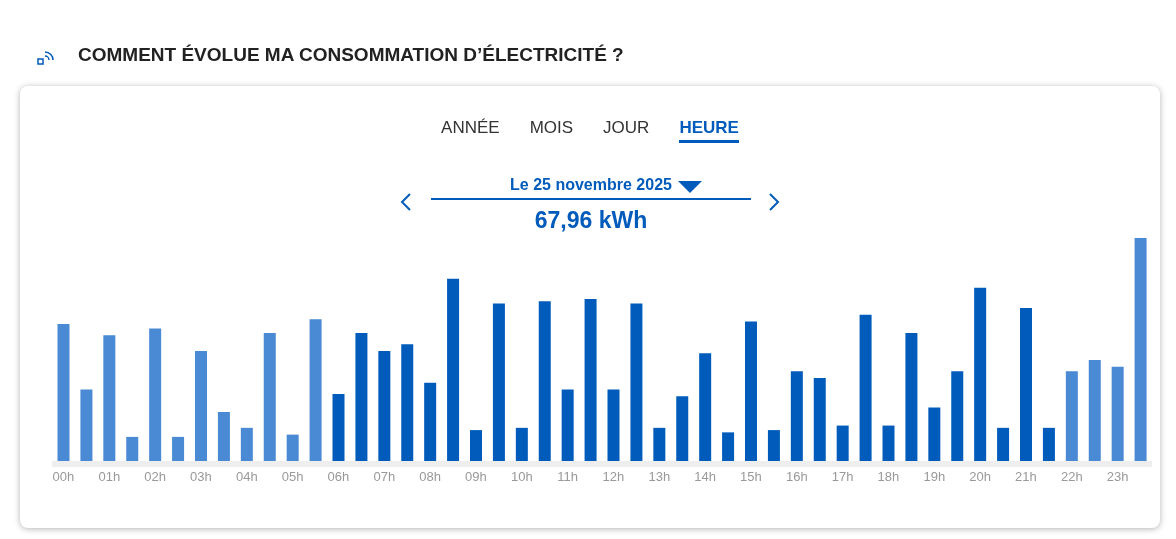 The image size is (1176, 539). I want to click on x-tick-label: 02h, so click(155, 477).